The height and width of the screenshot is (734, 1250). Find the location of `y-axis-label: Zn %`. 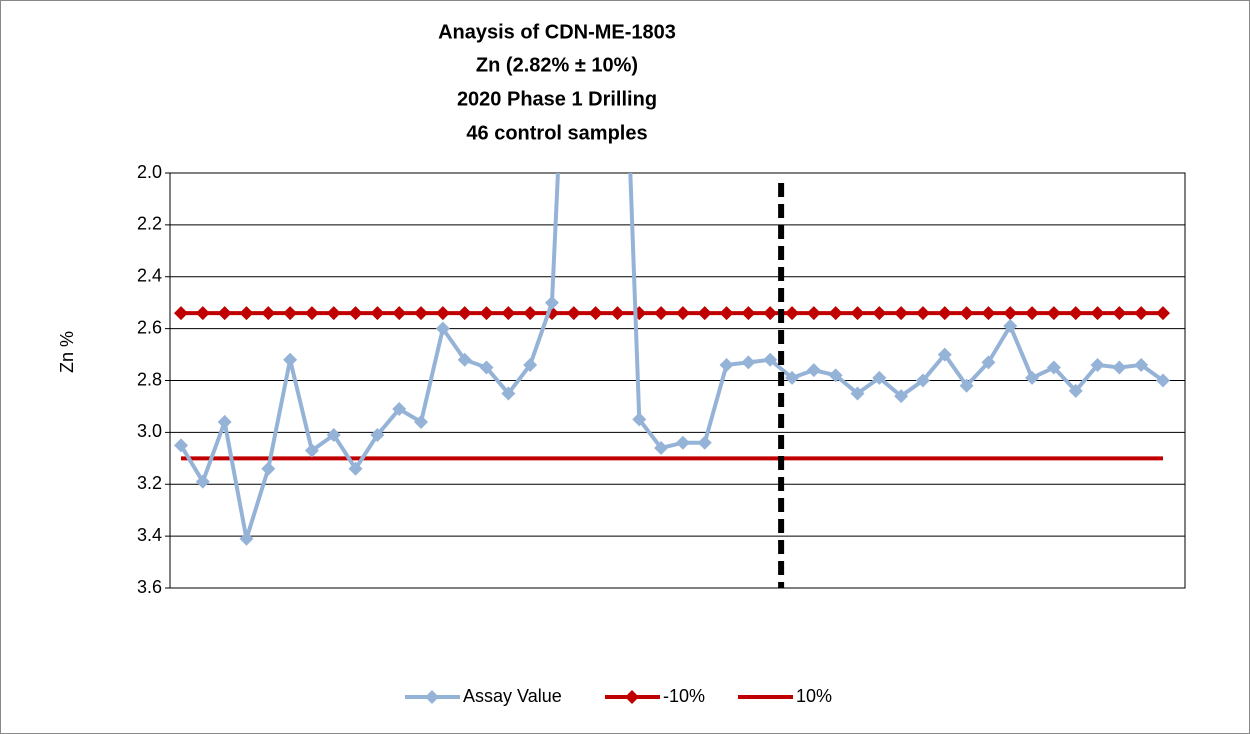

y-axis-label: Zn % is located at coordinates (67, 352).